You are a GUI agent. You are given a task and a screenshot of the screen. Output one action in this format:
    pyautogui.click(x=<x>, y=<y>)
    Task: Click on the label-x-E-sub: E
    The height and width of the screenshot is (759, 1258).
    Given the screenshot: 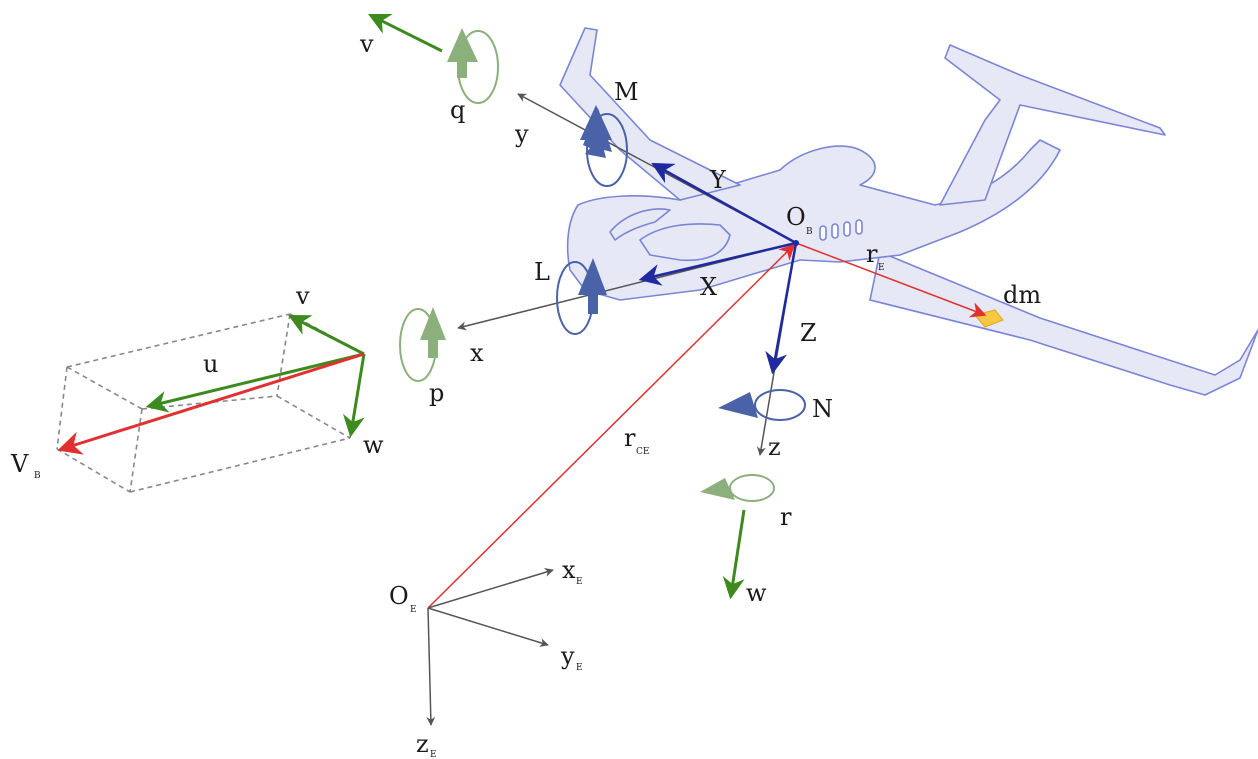 What is the action you would take?
    pyautogui.click(x=579, y=582)
    